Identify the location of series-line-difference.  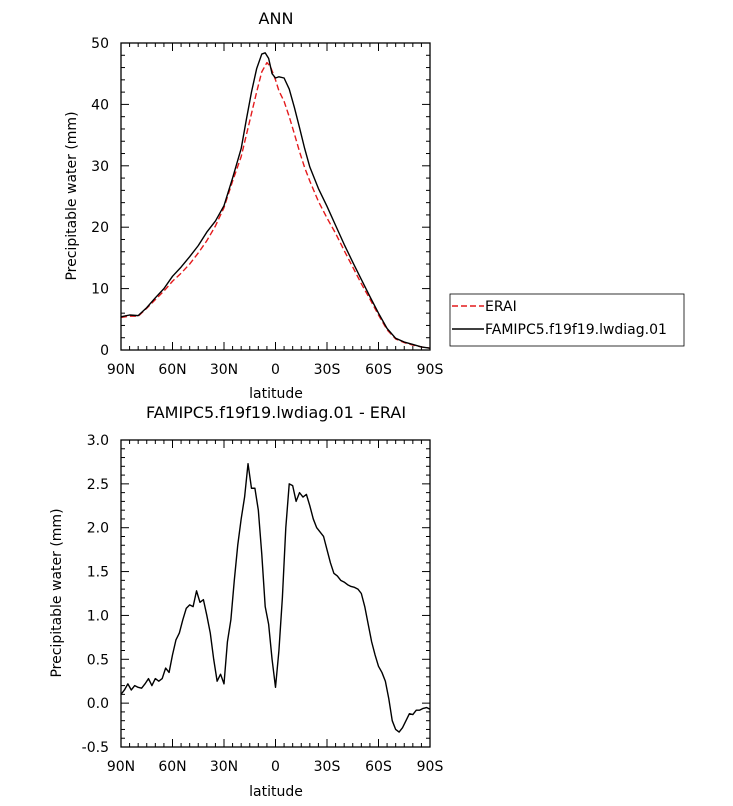
(275, 597).